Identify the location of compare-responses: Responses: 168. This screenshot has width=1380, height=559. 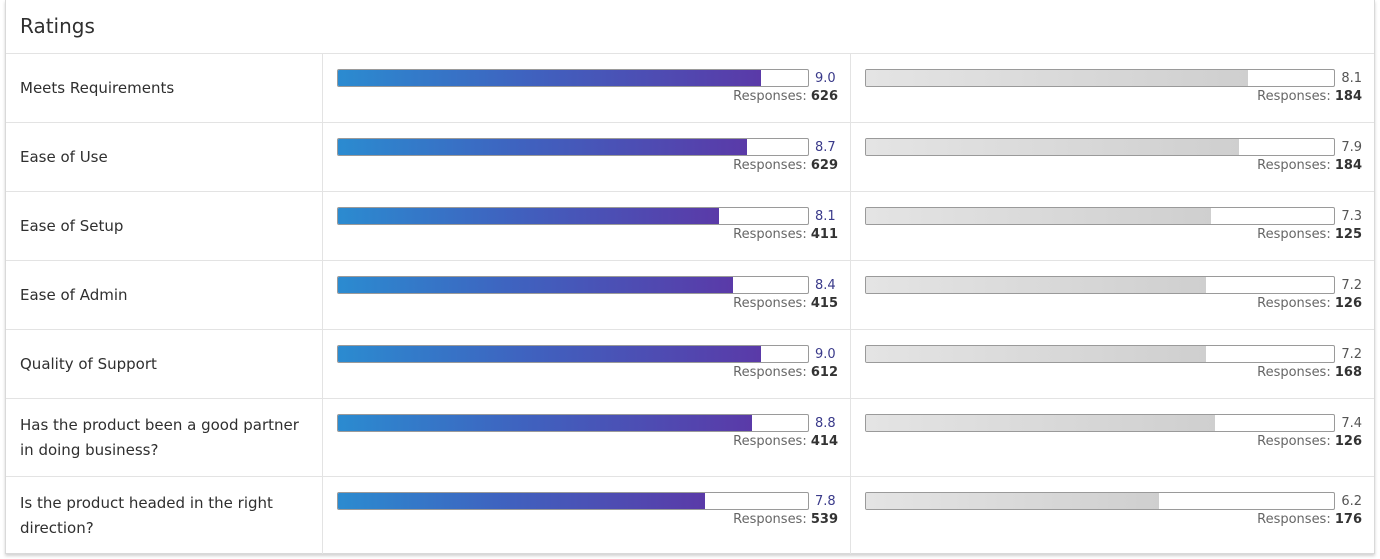
(1113, 372).